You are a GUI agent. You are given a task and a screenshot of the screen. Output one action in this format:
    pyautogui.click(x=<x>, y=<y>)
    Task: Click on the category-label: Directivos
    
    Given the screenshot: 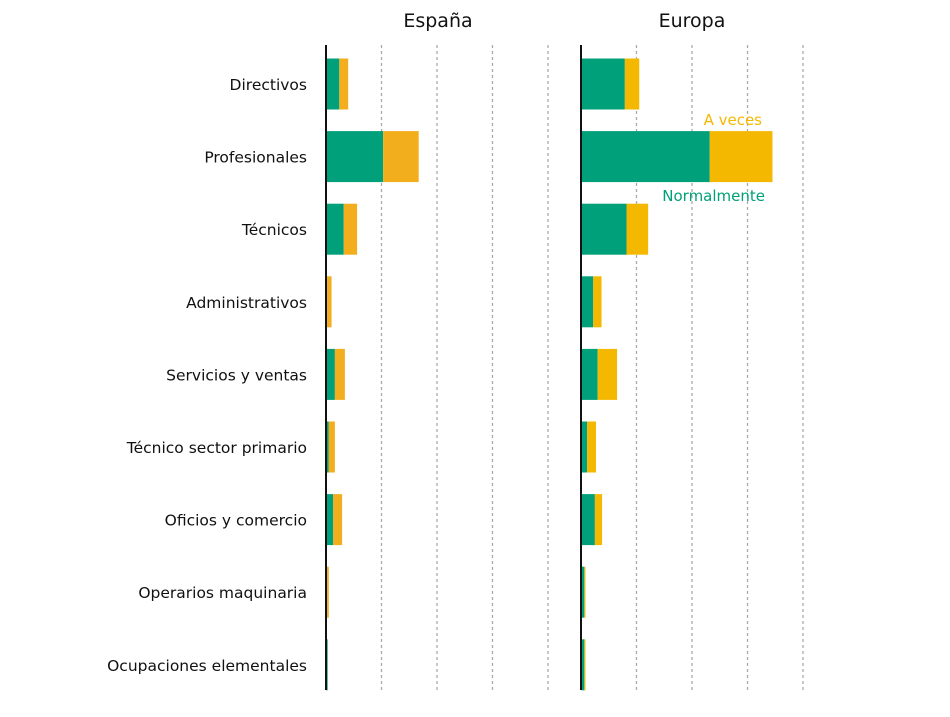 What is the action you would take?
    pyautogui.click(x=268, y=85)
    